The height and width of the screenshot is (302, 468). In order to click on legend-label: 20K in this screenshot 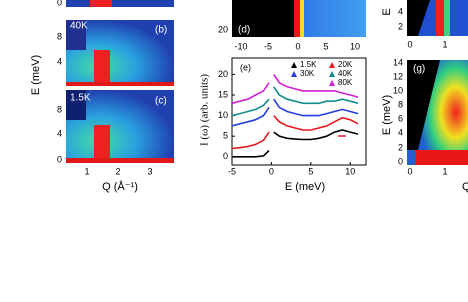, I will do `click(345, 64)`.